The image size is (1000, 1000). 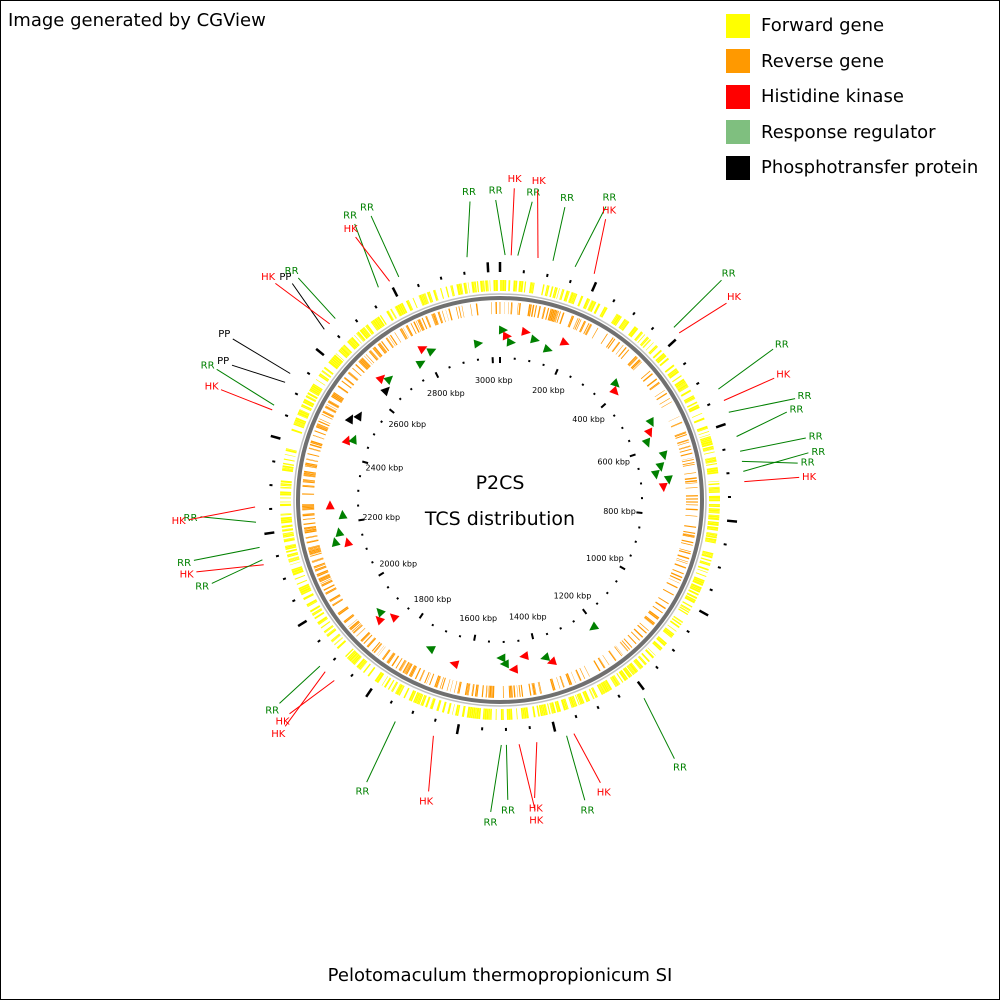 I want to click on tick-label-1200: 1200 kbp, so click(x=573, y=596).